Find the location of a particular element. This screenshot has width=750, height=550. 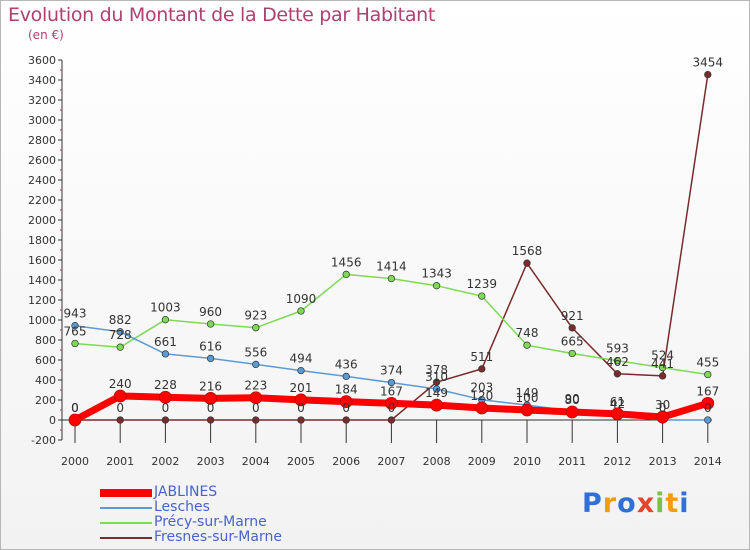

data-label: 765 is located at coordinates (75, 332).